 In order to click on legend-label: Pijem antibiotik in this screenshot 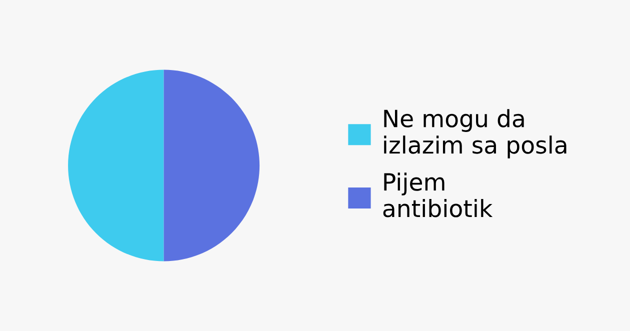, I will do `click(438, 195)`.